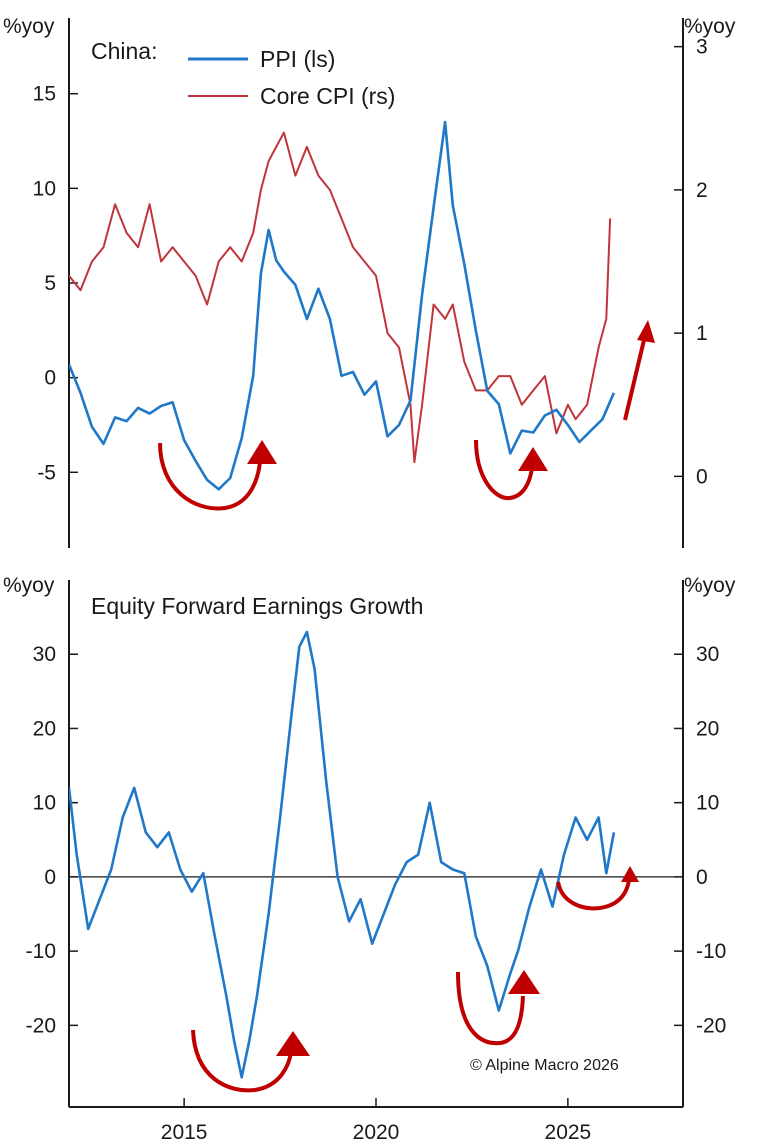 The height and width of the screenshot is (1147, 768). What do you see at coordinates (41, 951) in the screenshot?
I see `bottom-left-tick-label: -10` at bounding box center [41, 951].